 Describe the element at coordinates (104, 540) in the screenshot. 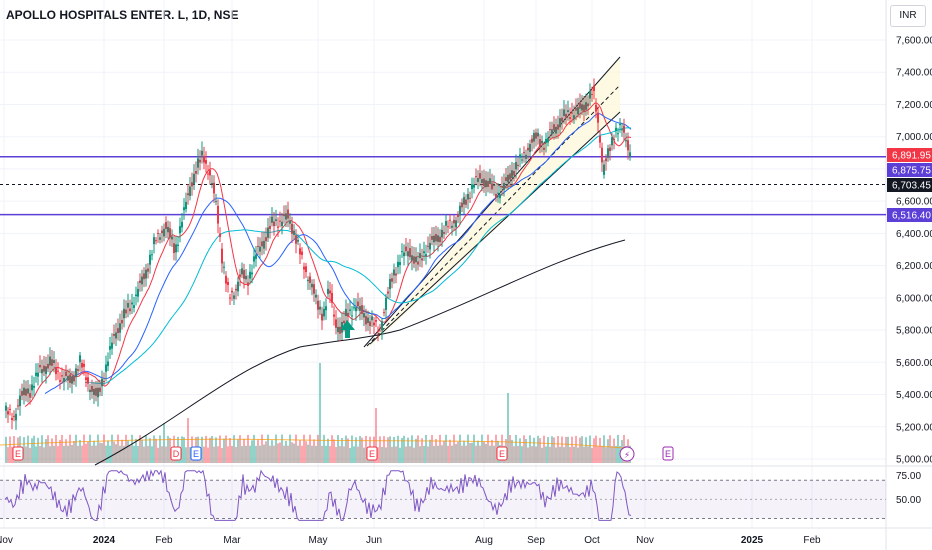

I see `time-tick-label: 2024` at that location.